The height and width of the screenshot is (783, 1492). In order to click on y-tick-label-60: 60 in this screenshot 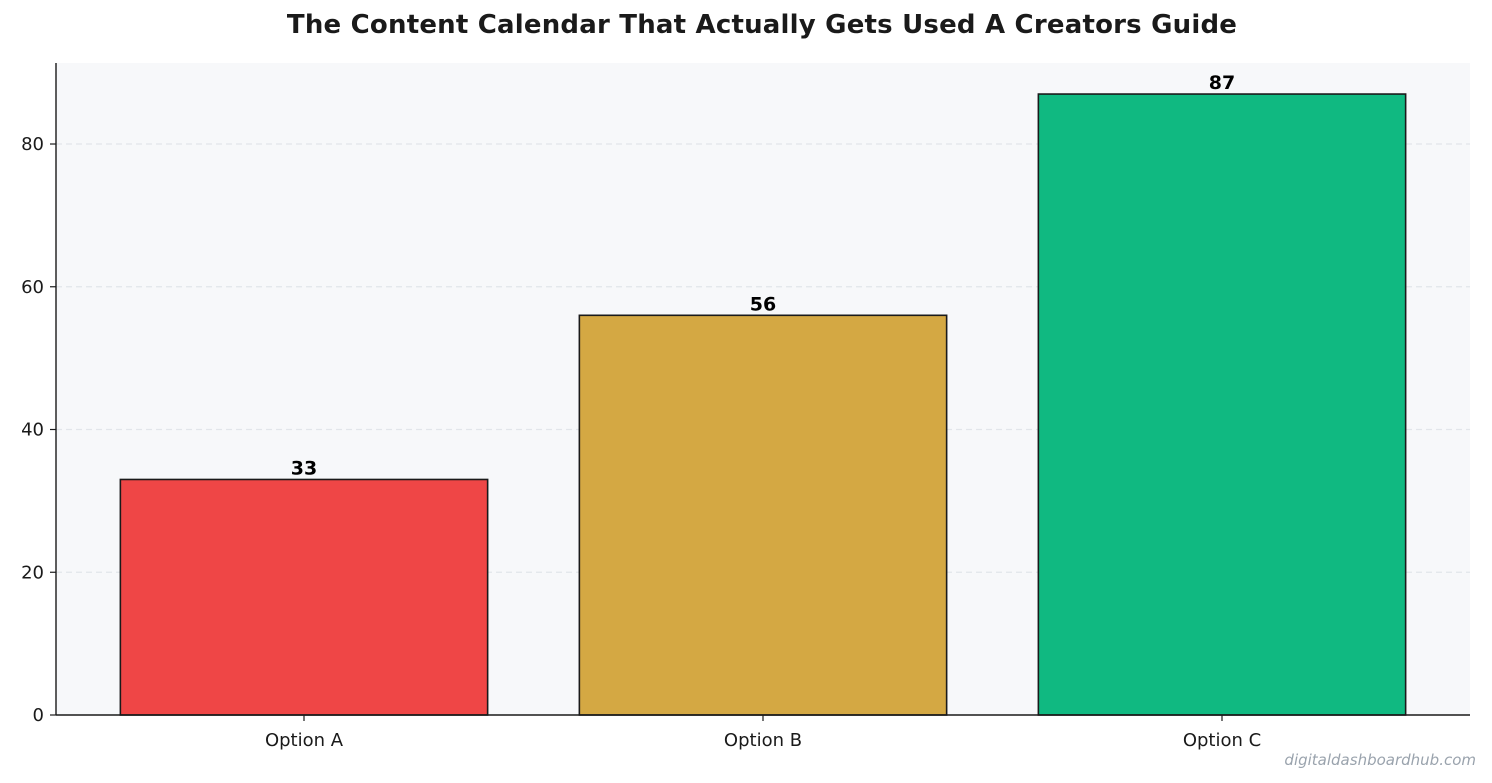, I will do `click(32, 287)`.